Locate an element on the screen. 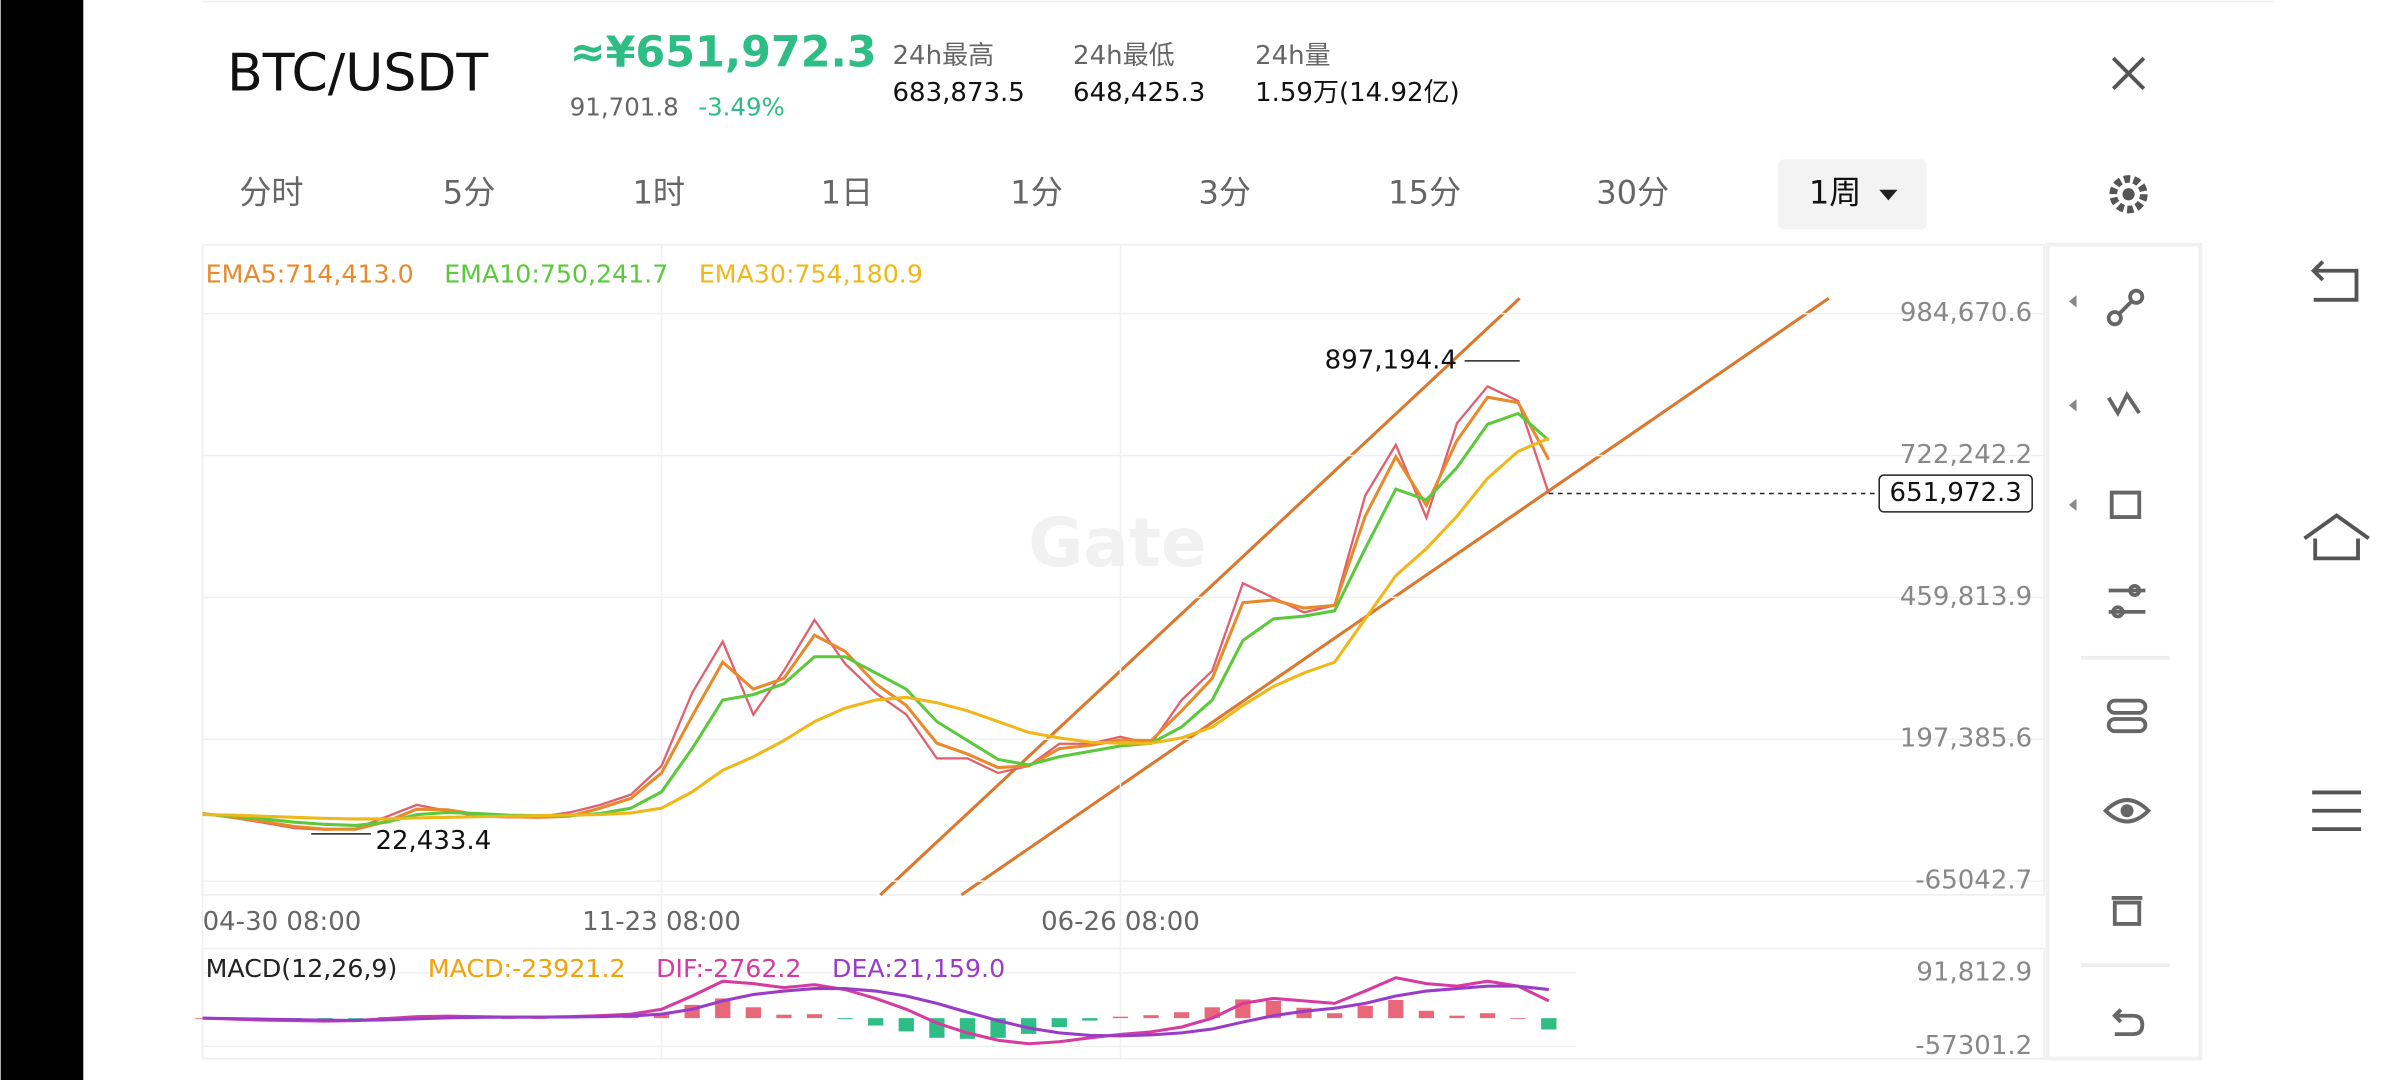  nav-home is located at coordinates (2336, 537).